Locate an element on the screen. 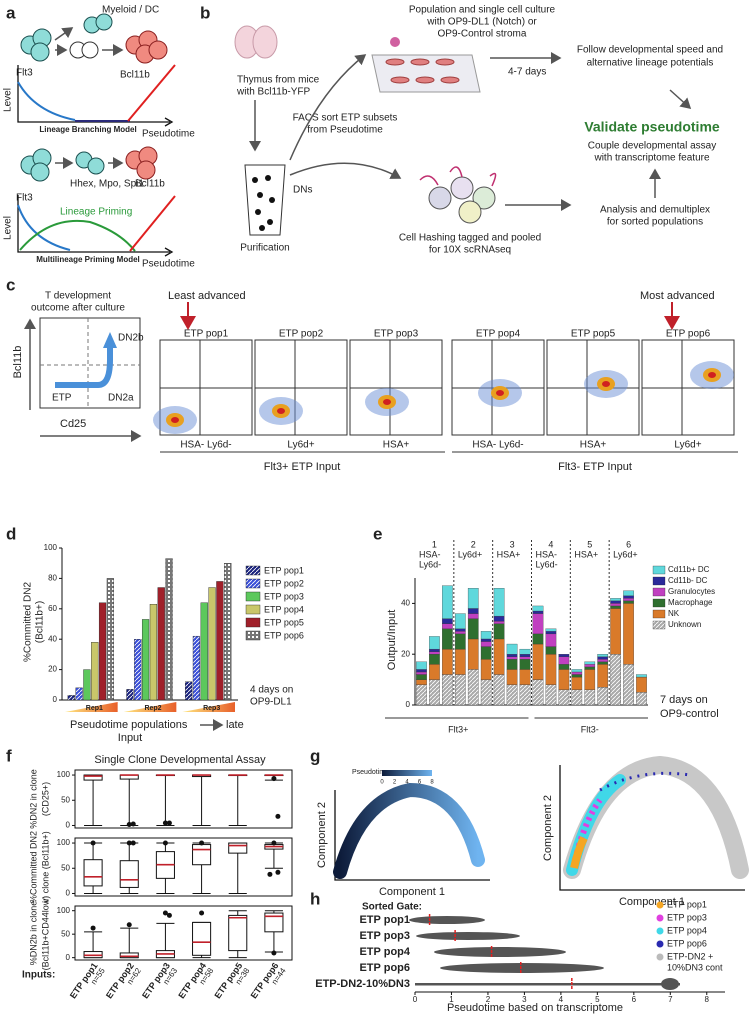 The height and width of the screenshot is (1015, 750). inputs-label: Inputs: is located at coordinates (38, 975).